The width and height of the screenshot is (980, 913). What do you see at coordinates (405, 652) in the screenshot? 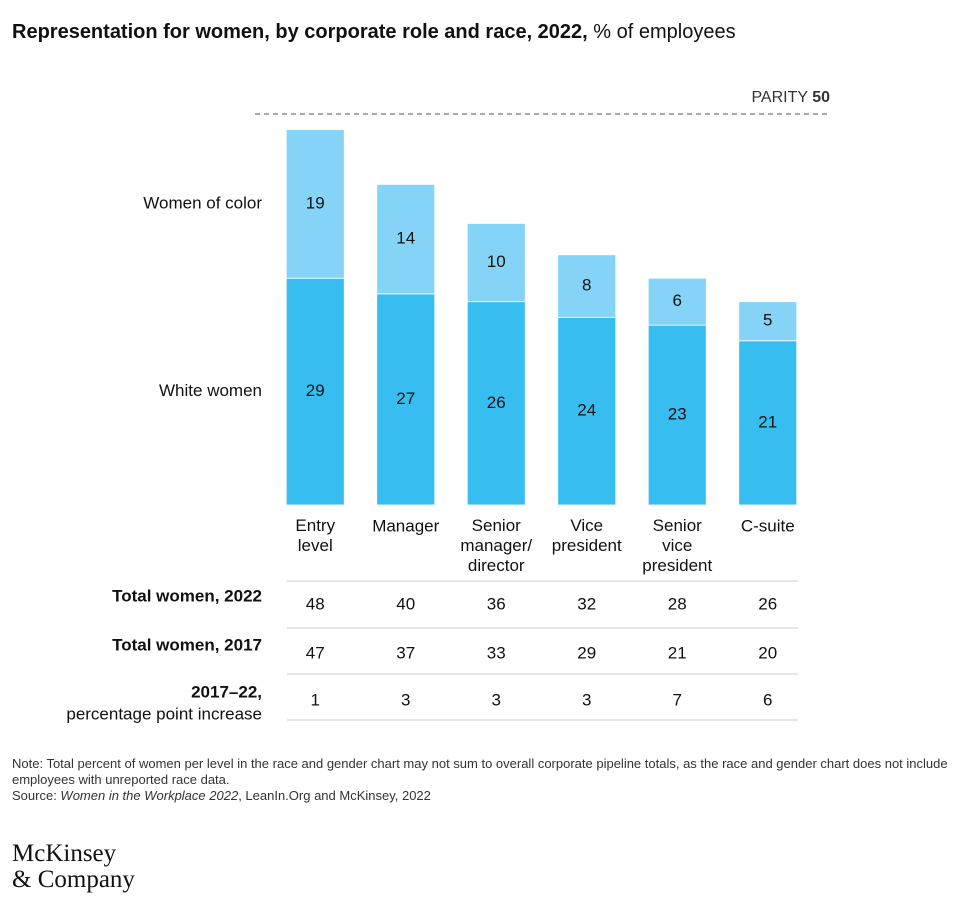
I see `table-cell: 37` at bounding box center [405, 652].